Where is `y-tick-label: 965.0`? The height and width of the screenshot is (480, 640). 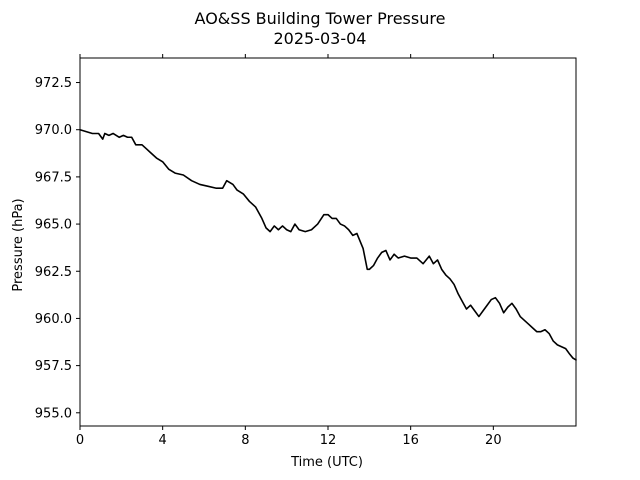 y-tick-label: 965.0 is located at coordinates (53, 225).